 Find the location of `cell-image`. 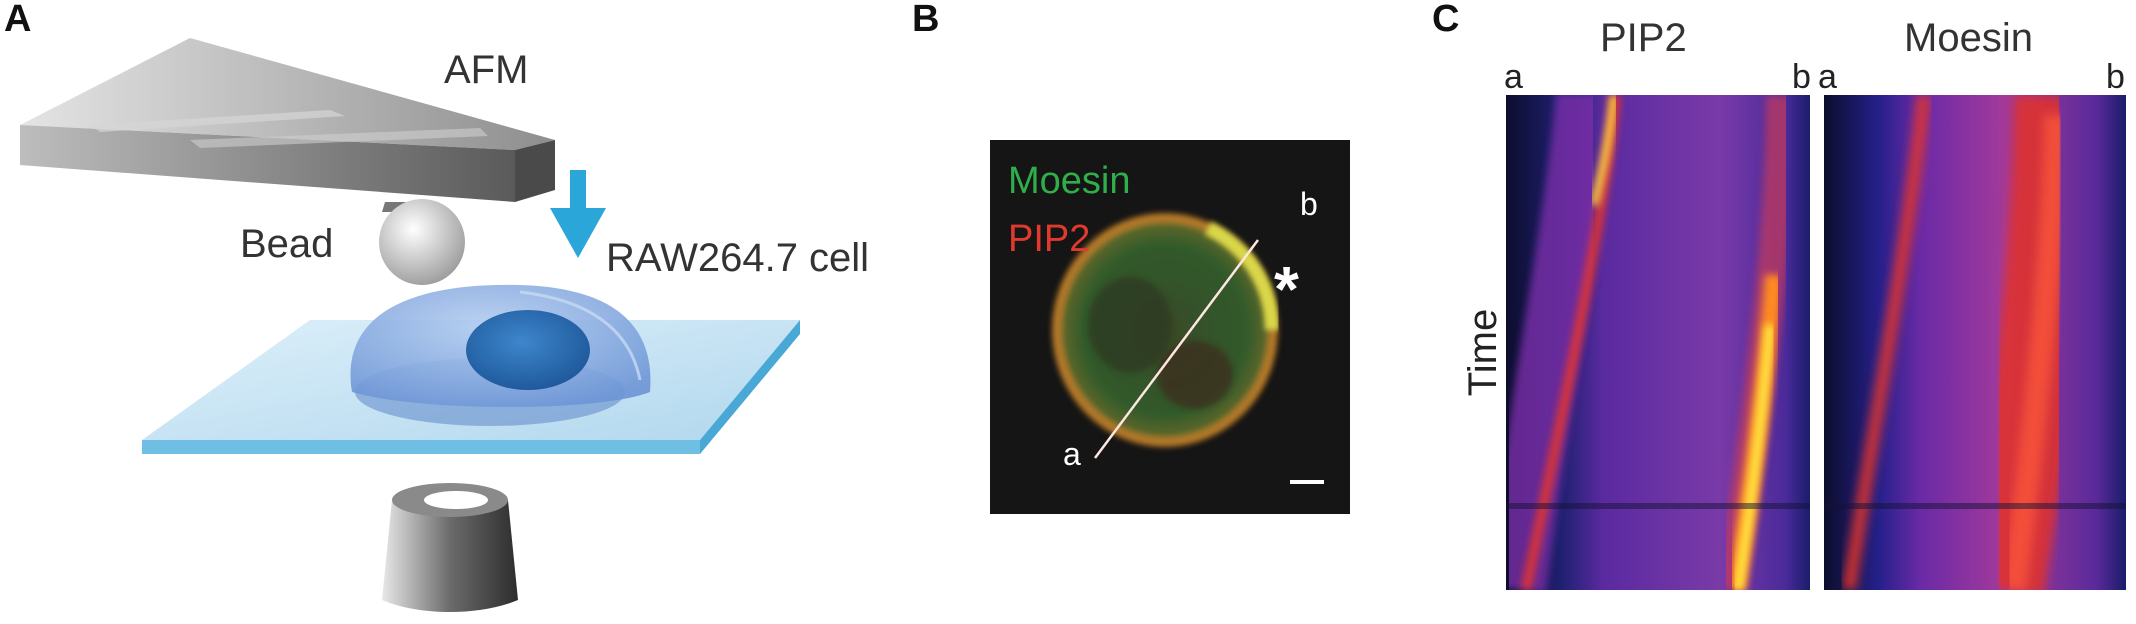

cell-image is located at coordinates (1188, 348).